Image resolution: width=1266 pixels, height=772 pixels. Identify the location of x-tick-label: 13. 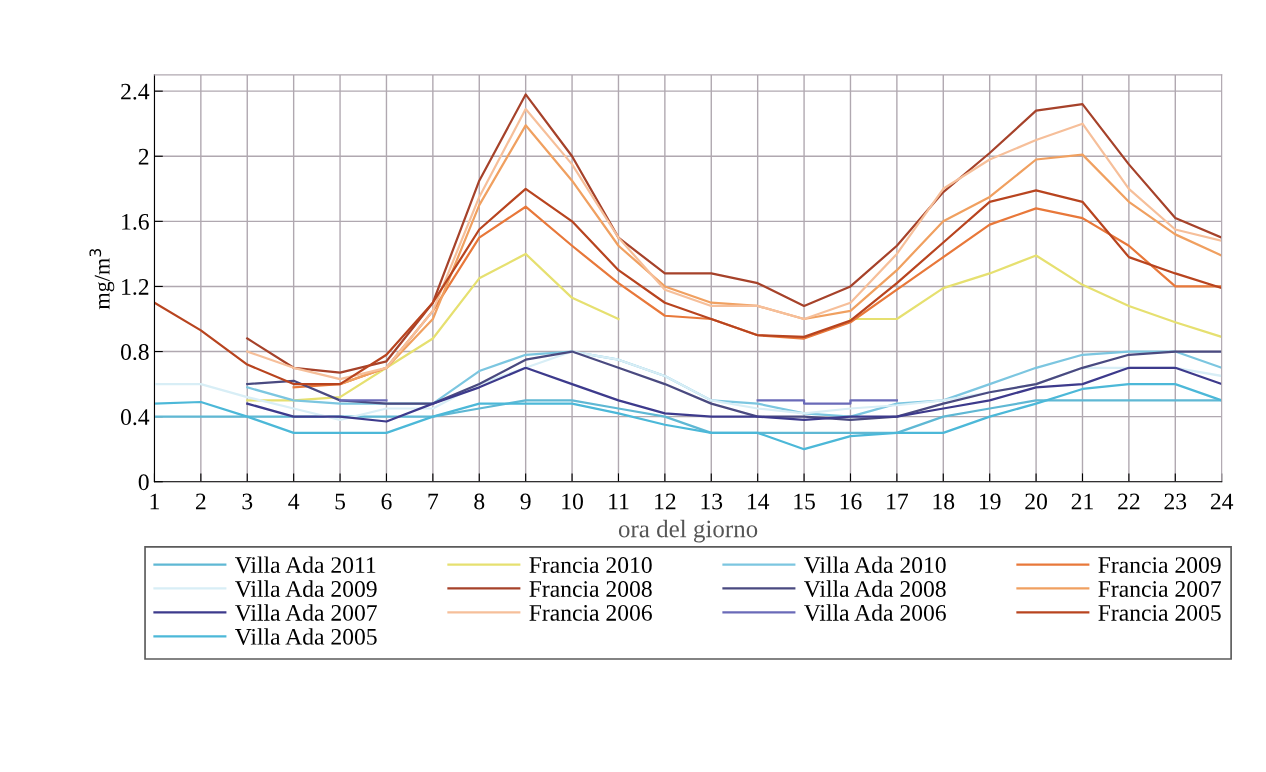
(712, 501).